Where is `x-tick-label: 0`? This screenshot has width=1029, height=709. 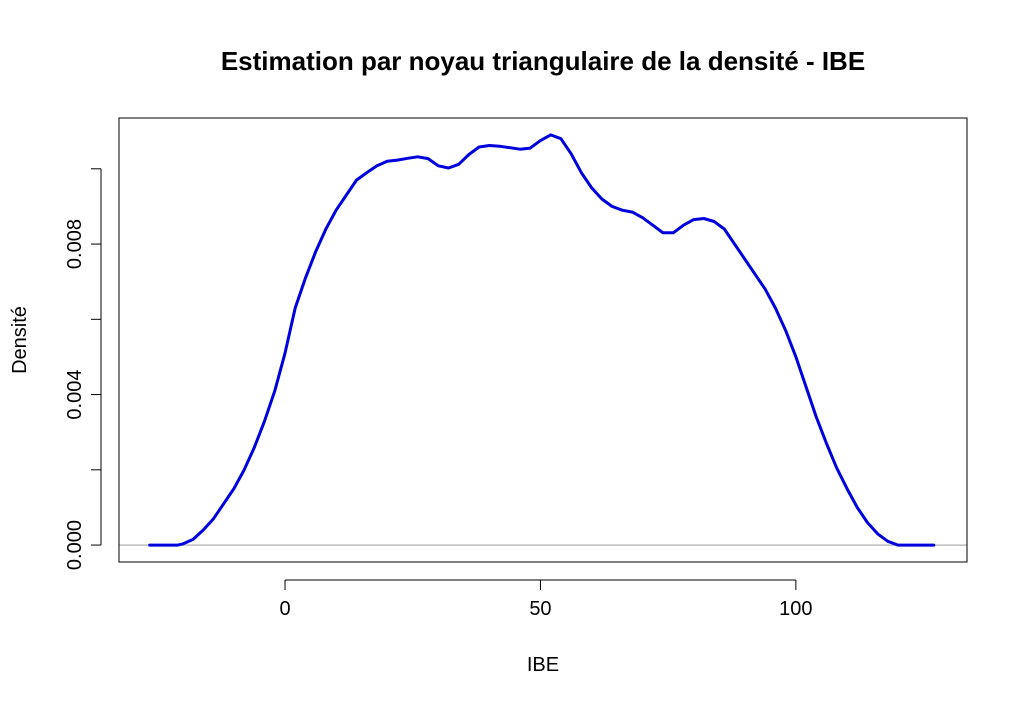
x-tick-label: 0 is located at coordinates (284, 609).